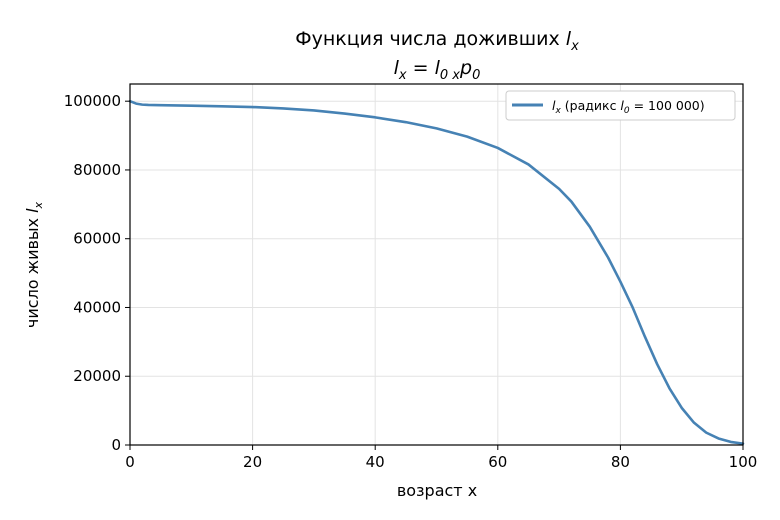 This screenshot has width=780, height=520. Describe the element at coordinates (667, 105) in the screenshot. I see `legend-tail: = 100 000)` at that location.